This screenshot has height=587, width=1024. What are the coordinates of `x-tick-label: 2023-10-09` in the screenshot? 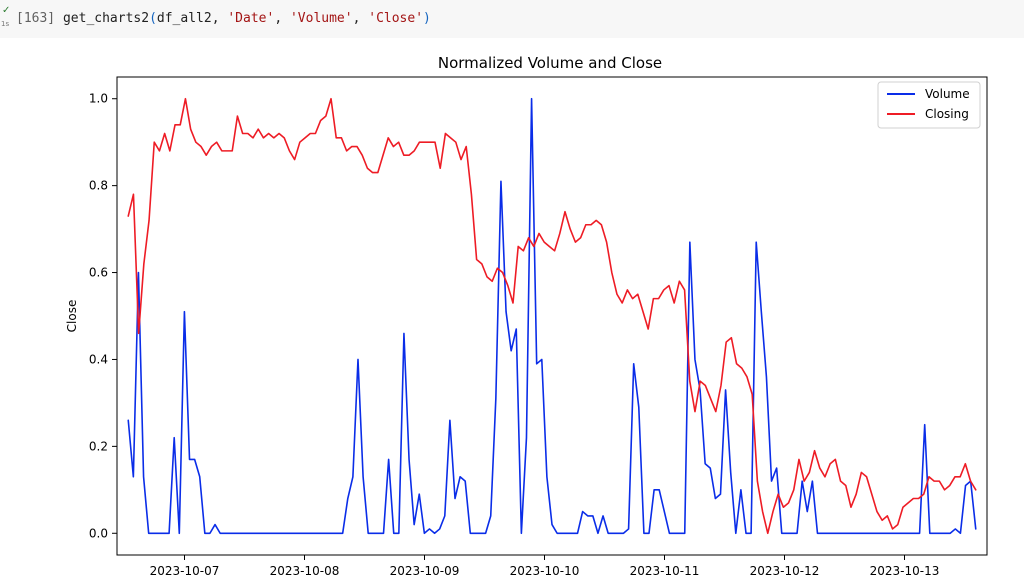 It's located at (425, 571).